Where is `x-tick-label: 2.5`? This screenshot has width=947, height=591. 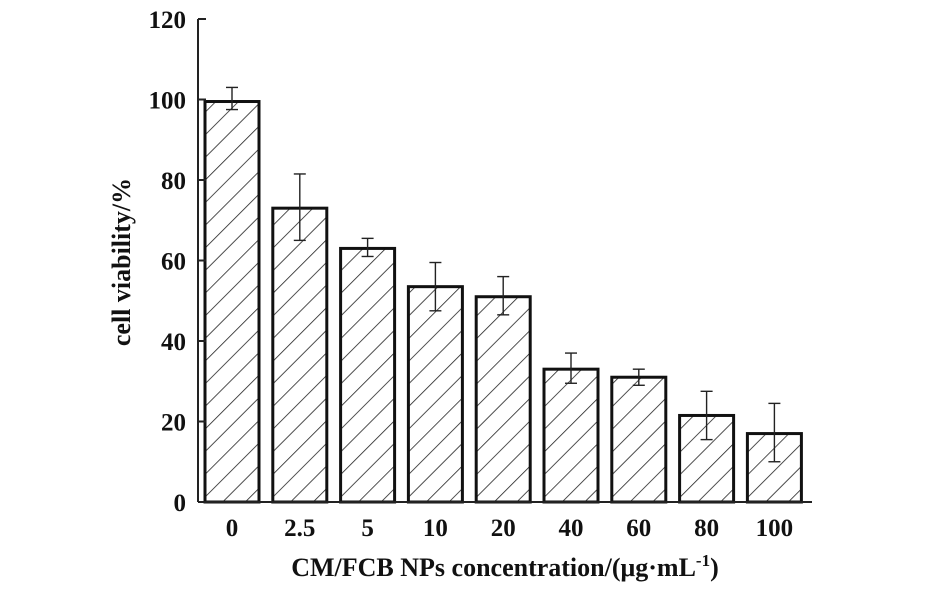 x-tick-label: 2.5 is located at coordinates (299, 528).